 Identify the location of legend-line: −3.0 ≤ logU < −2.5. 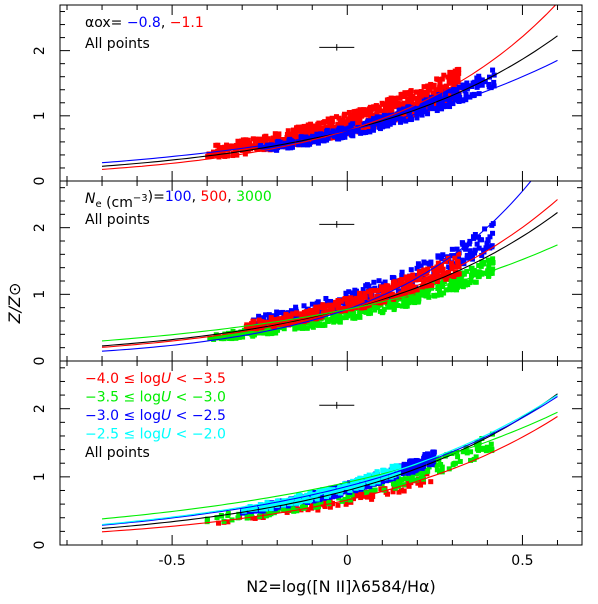
(155, 416).